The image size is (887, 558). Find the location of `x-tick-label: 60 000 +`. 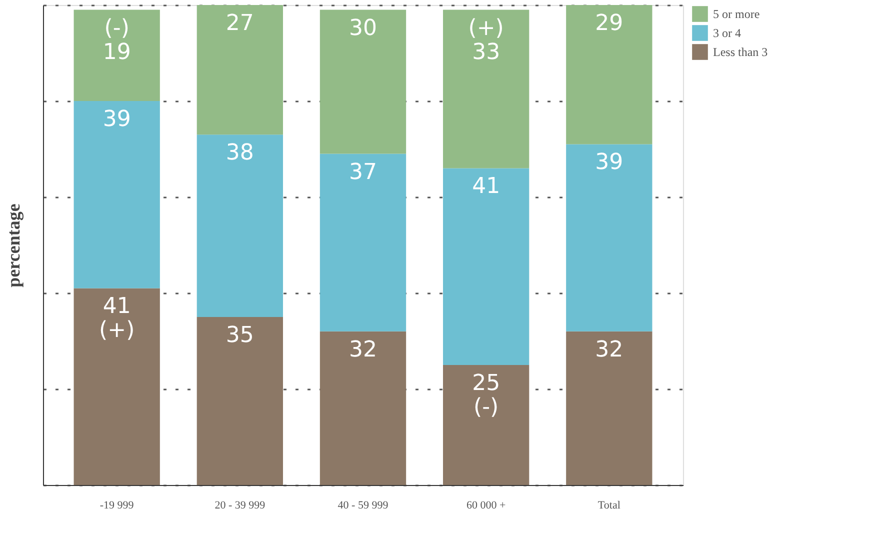

x-tick-label: 60 000 + is located at coordinates (486, 506).